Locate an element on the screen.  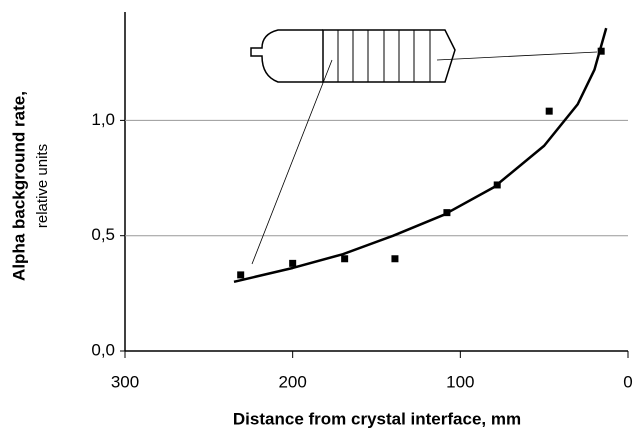
y-axis-label: Alpha background rate, is located at coordinates (18, 186).